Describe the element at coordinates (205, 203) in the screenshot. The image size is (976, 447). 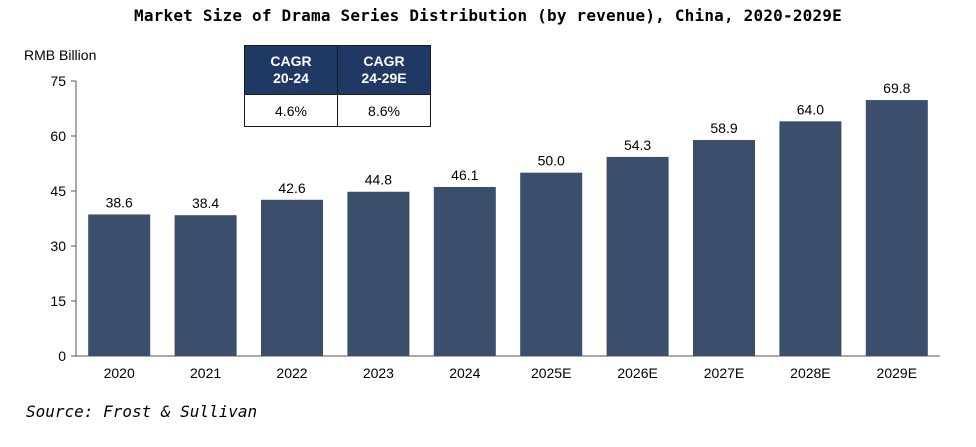
I see `data-label: 38.4` at that location.